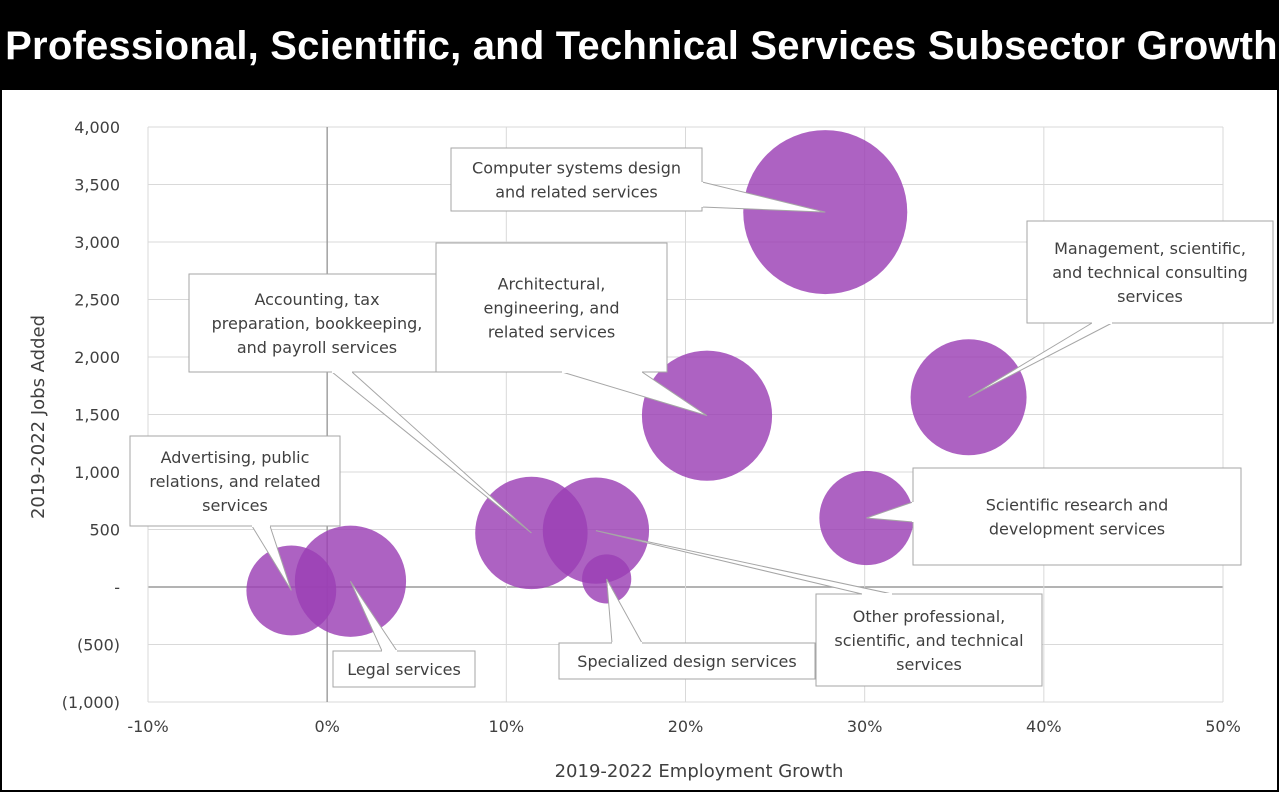 This screenshot has width=1279, height=794. What do you see at coordinates (1223, 726) in the screenshot?
I see `x-tick-label: 50%` at bounding box center [1223, 726].